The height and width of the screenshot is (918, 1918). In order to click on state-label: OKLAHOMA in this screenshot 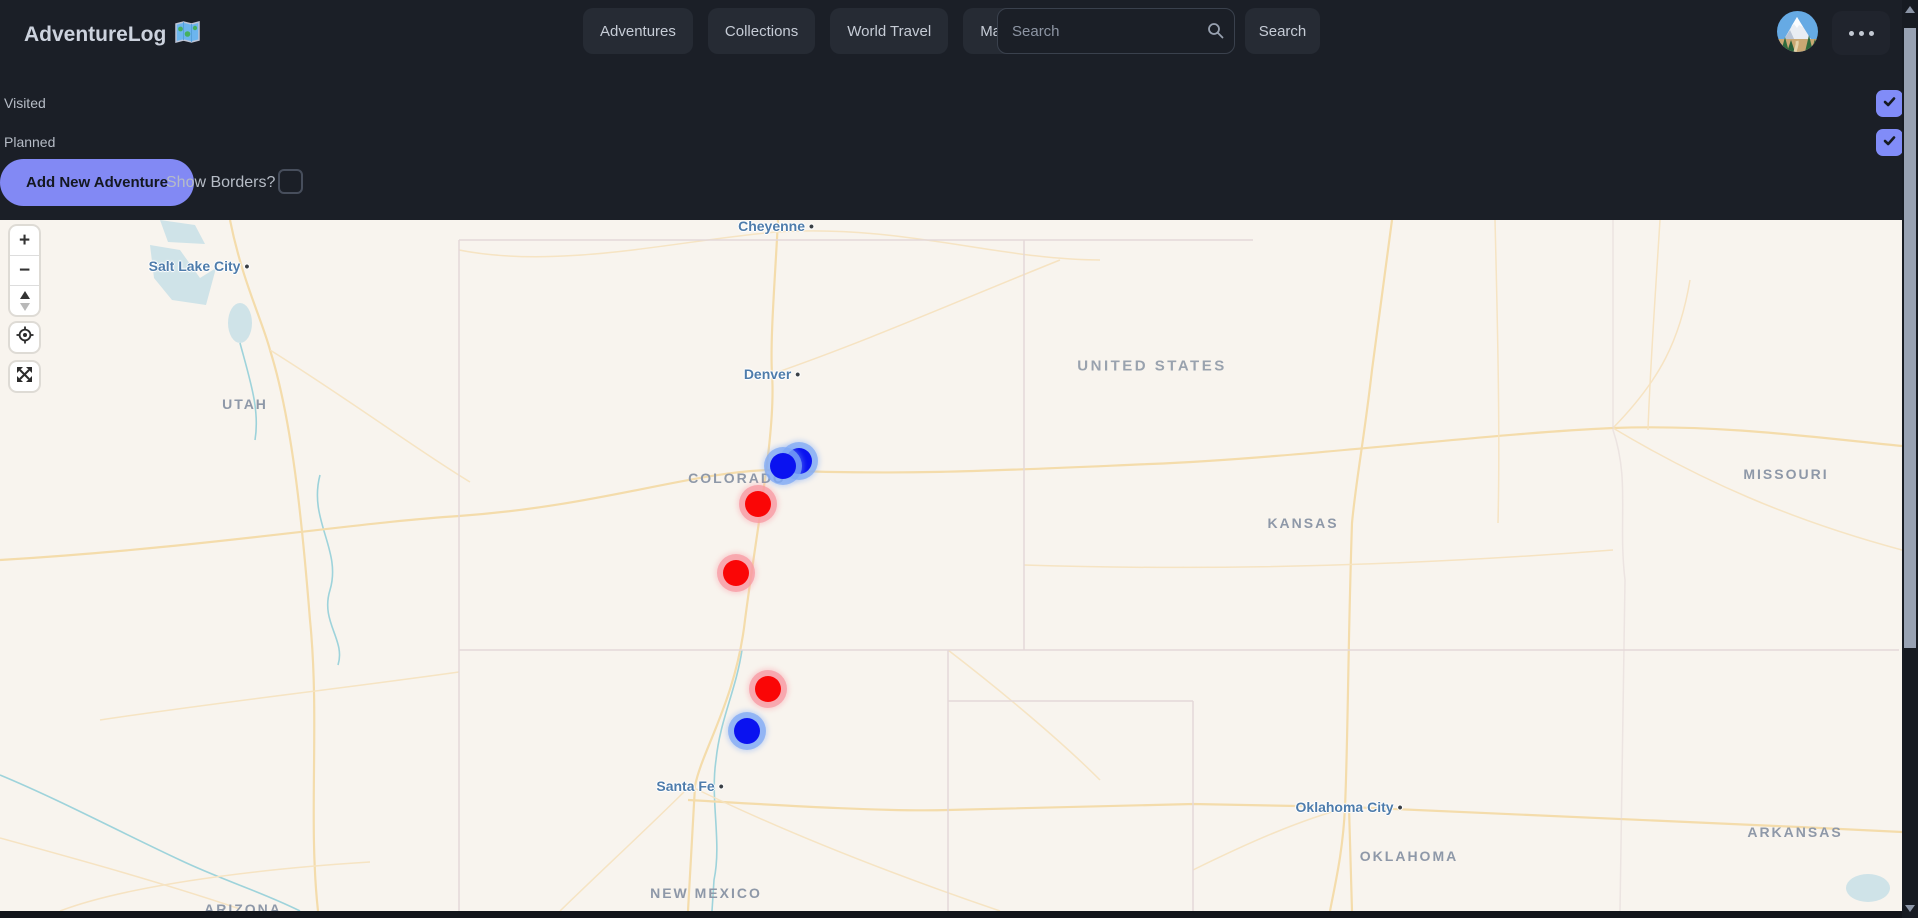, I will do `click(1409, 856)`.